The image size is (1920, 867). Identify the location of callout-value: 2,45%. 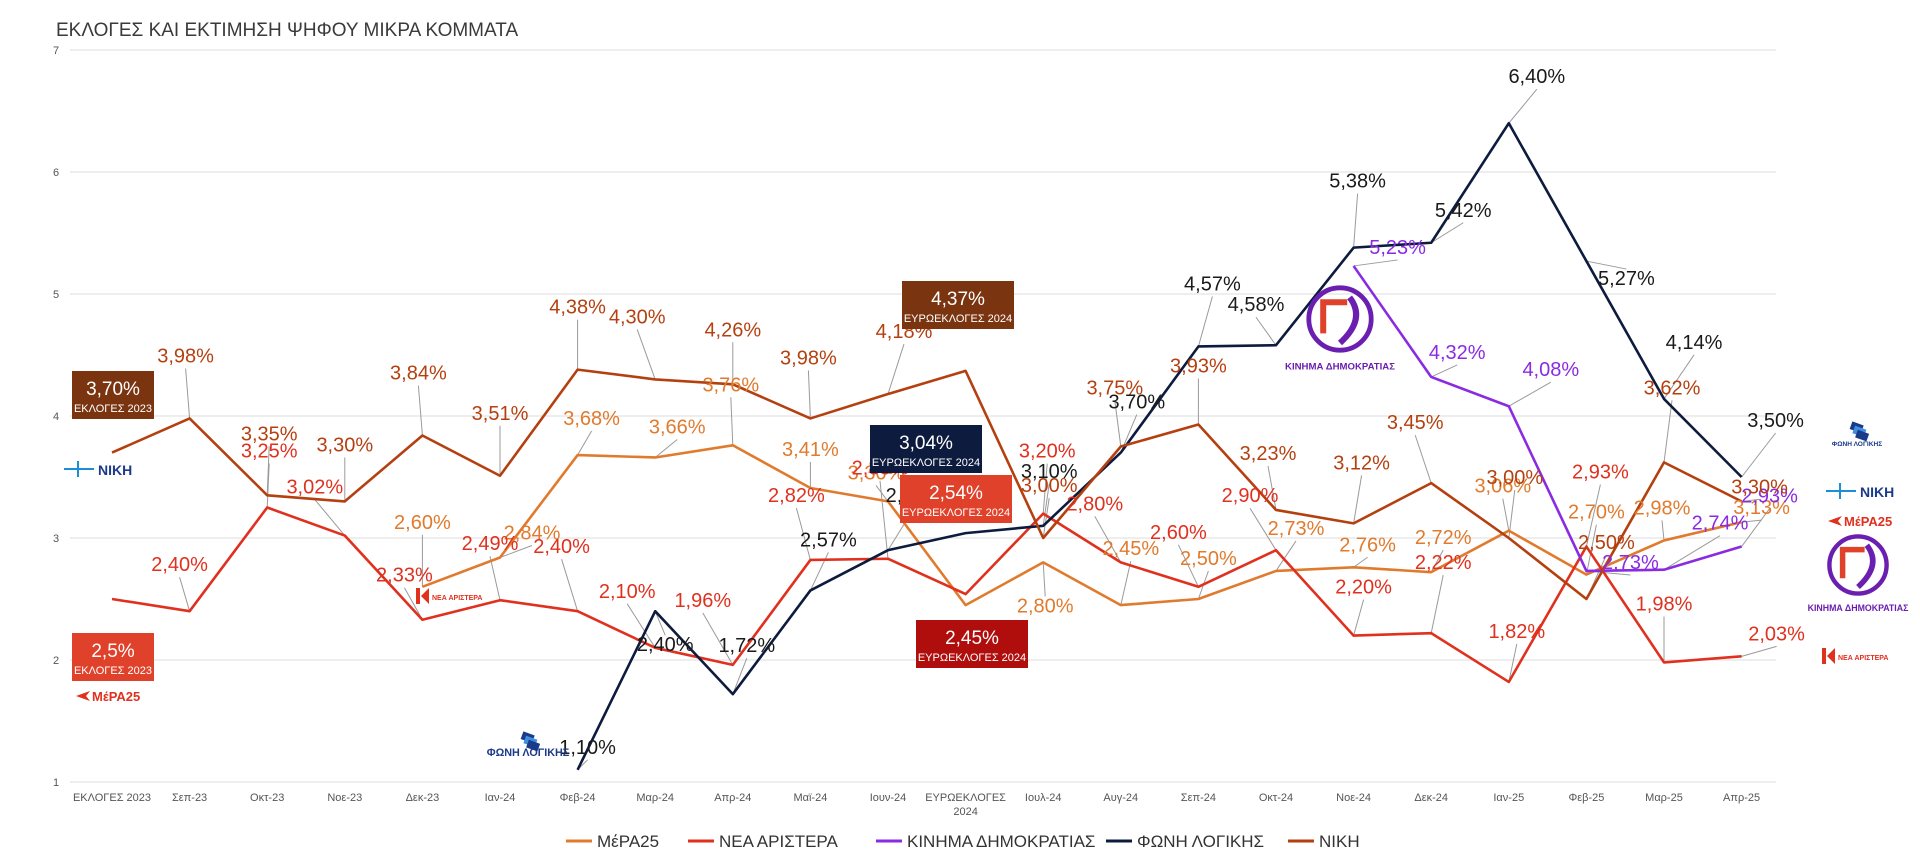
(972, 638).